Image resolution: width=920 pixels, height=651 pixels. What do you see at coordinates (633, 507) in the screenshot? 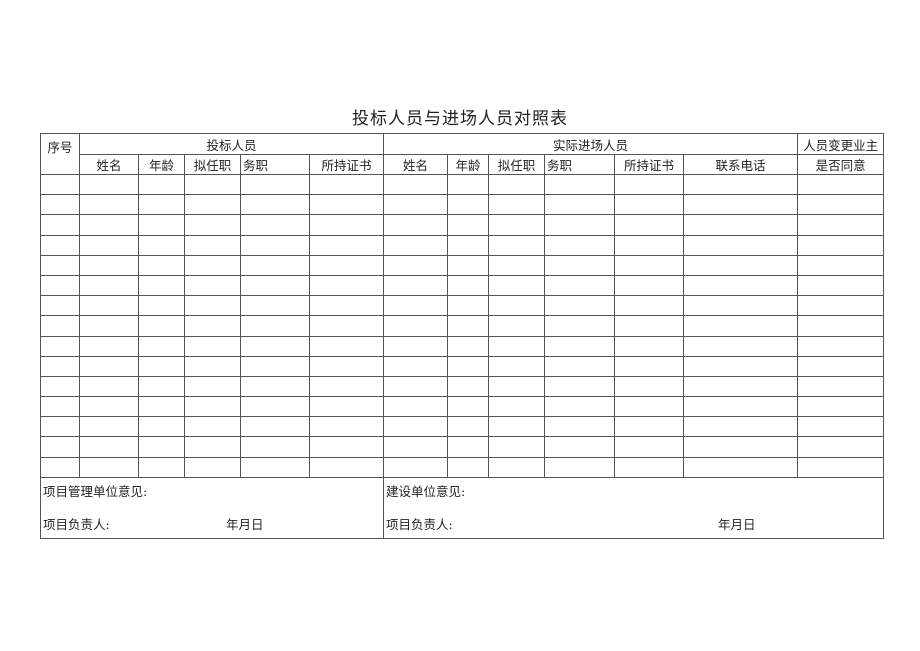
I see `footer-owner-opinion-cell: 建设单位意见: 项目负责人: 年月日` at bounding box center [633, 507].